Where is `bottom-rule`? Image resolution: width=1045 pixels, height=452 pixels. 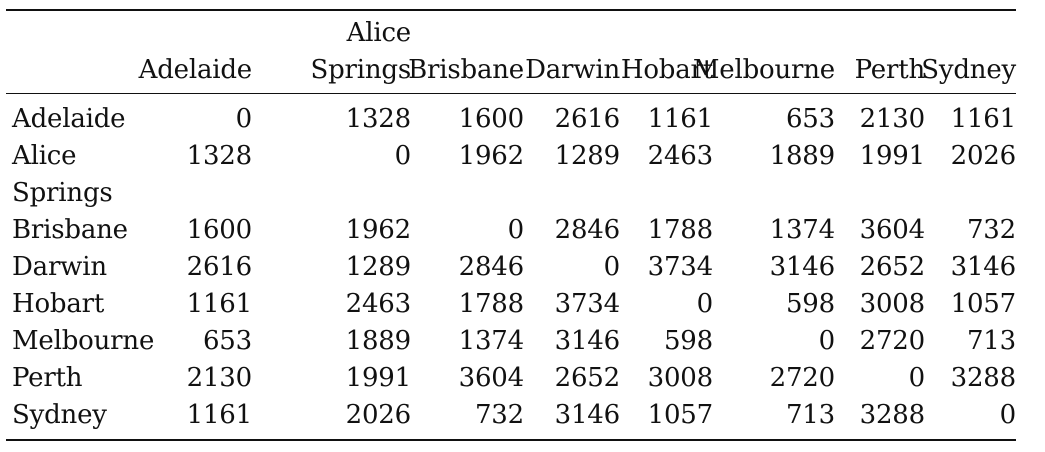
bottom-rule is located at coordinates (511, 440).